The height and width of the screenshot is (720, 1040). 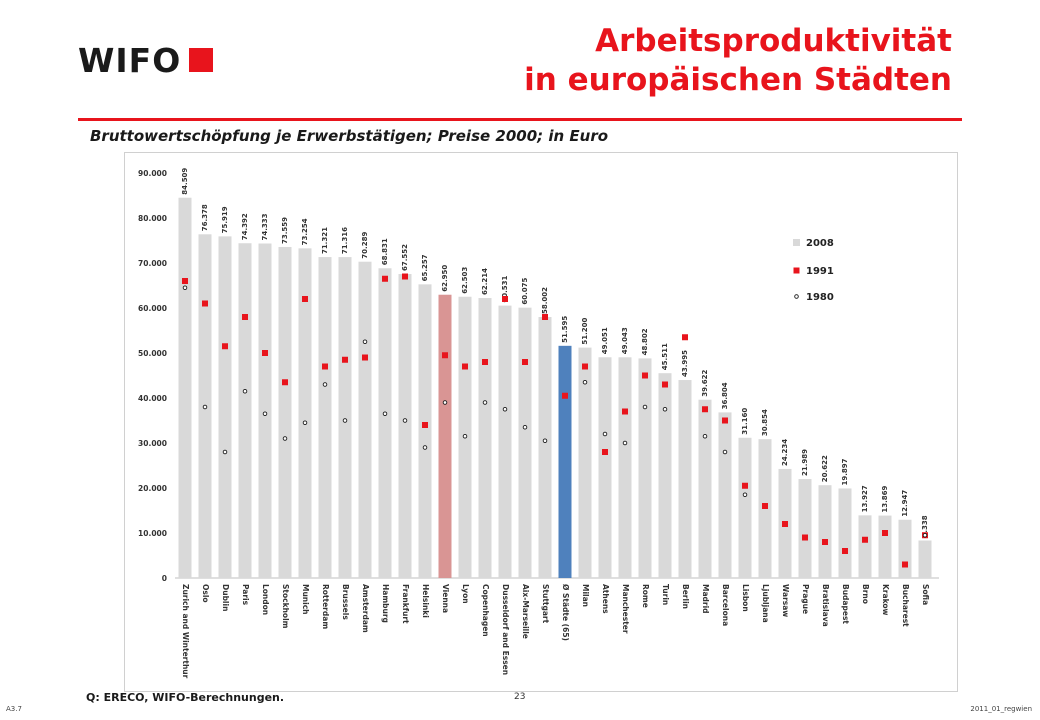 What do you see at coordinates (845, 471) in the screenshot?
I see `bar-value-label: 19.897` at bounding box center [845, 471].